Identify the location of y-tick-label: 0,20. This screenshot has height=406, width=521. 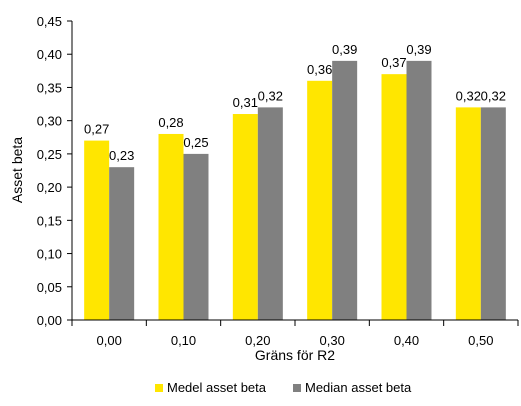
(49, 187).